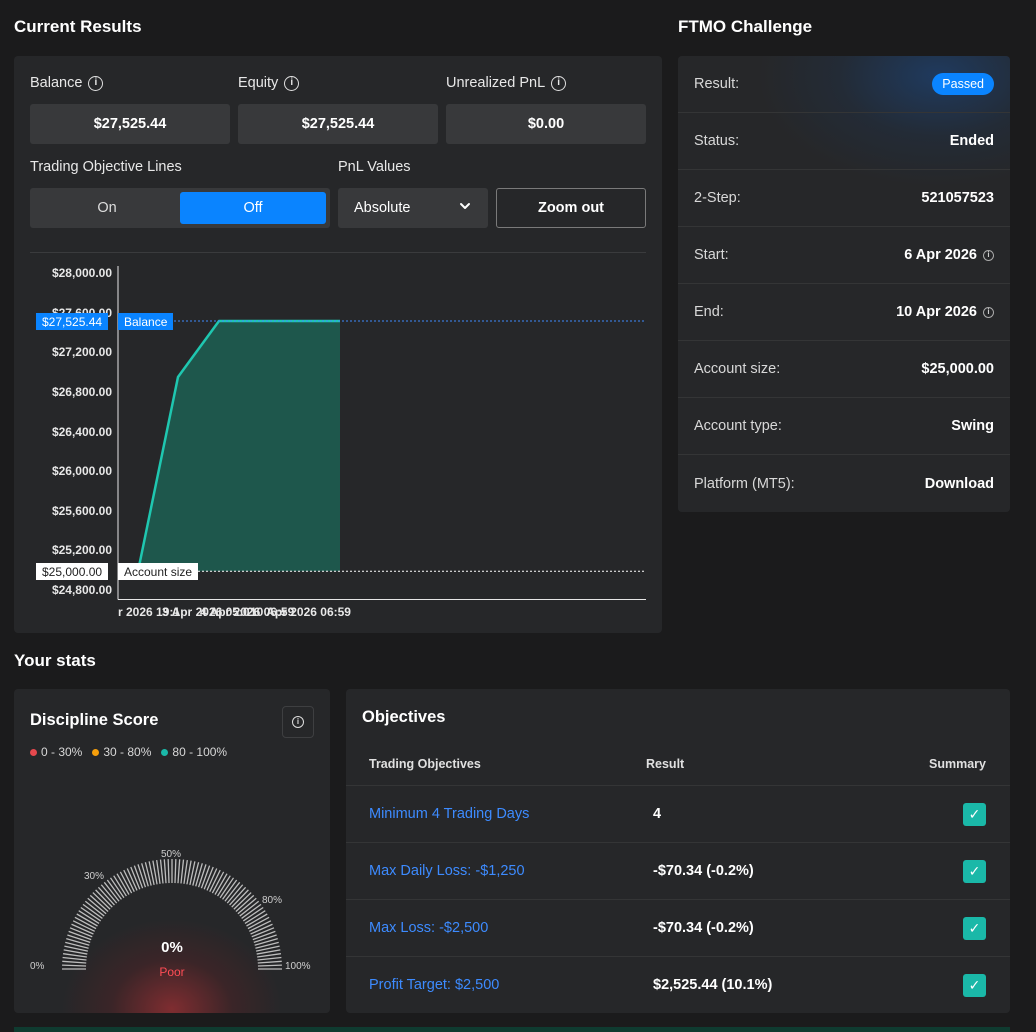 Image resolution: width=1036 pixels, height=1032 pixels. I want to click on balance-label: Balance, so click(56, 83).